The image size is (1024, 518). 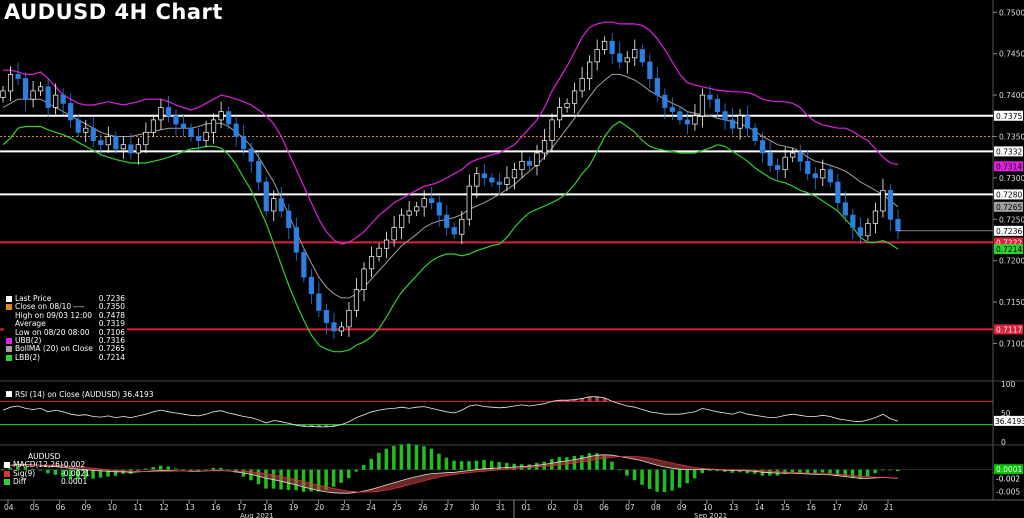 I want to click on price-tick-label: 0.7200, so click(x=1011, y=261).